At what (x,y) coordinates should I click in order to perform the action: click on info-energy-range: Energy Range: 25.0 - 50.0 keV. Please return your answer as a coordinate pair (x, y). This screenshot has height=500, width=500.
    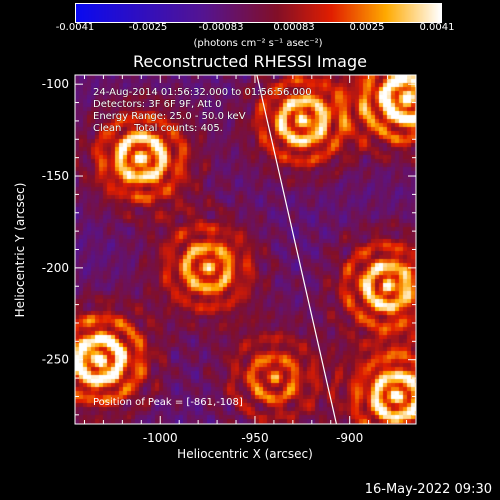
    Looking at the image, I should click on (169, 116).